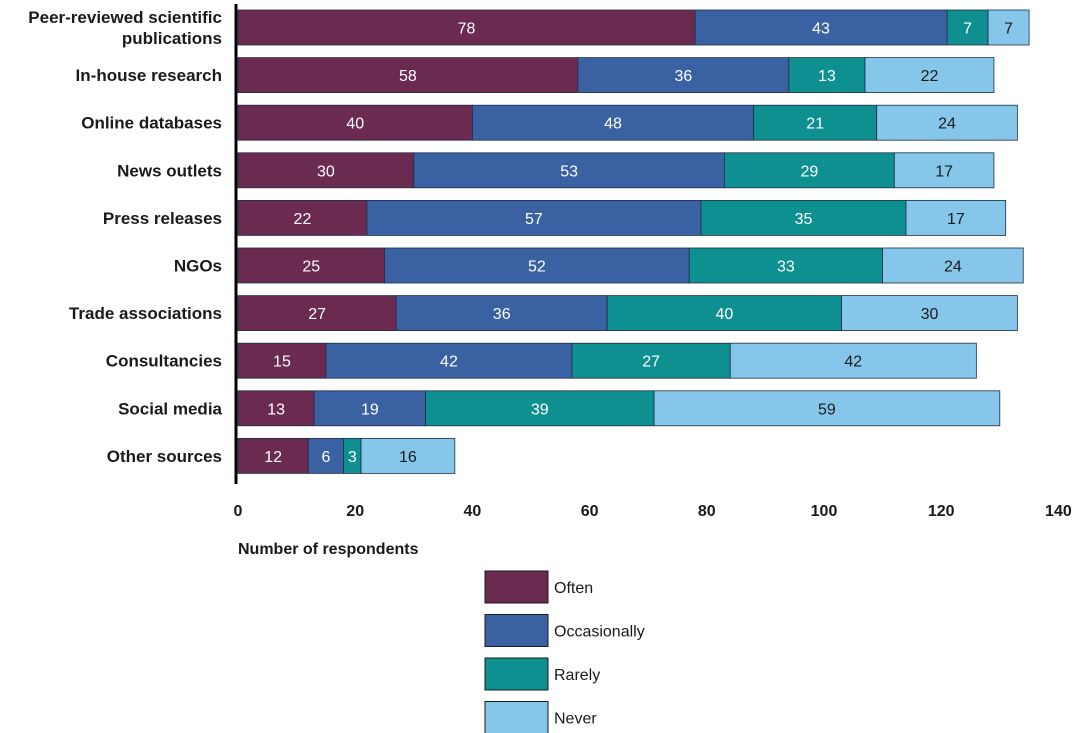 This screenshot has width=1073, height=733. Describe the element at coordinates (325, 457) in the screenshot. I see `bar-value-label: 6` at that location.